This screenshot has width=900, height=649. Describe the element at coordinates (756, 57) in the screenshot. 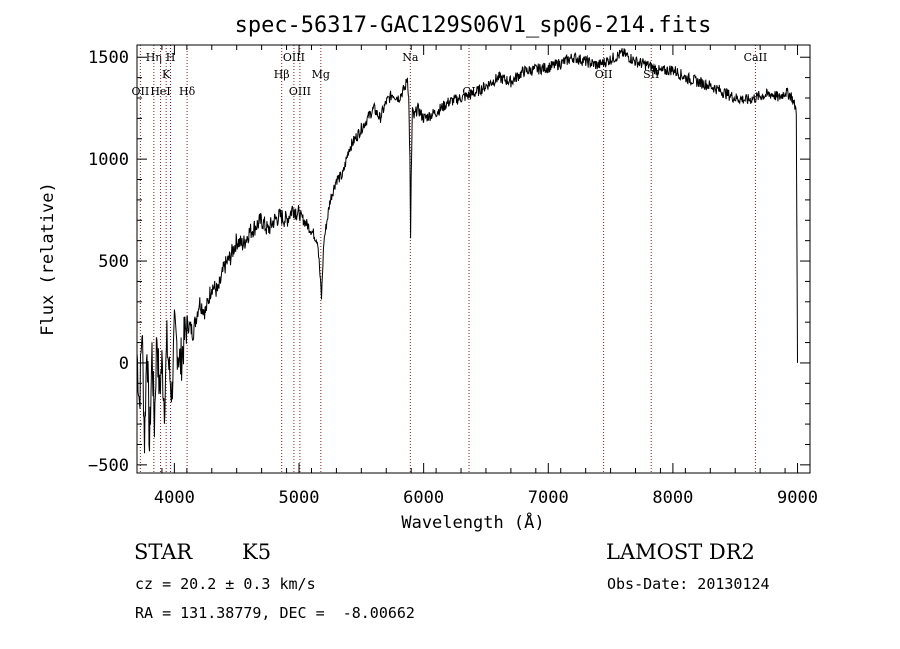

I see `spectral-line-label: CaII` at that location.